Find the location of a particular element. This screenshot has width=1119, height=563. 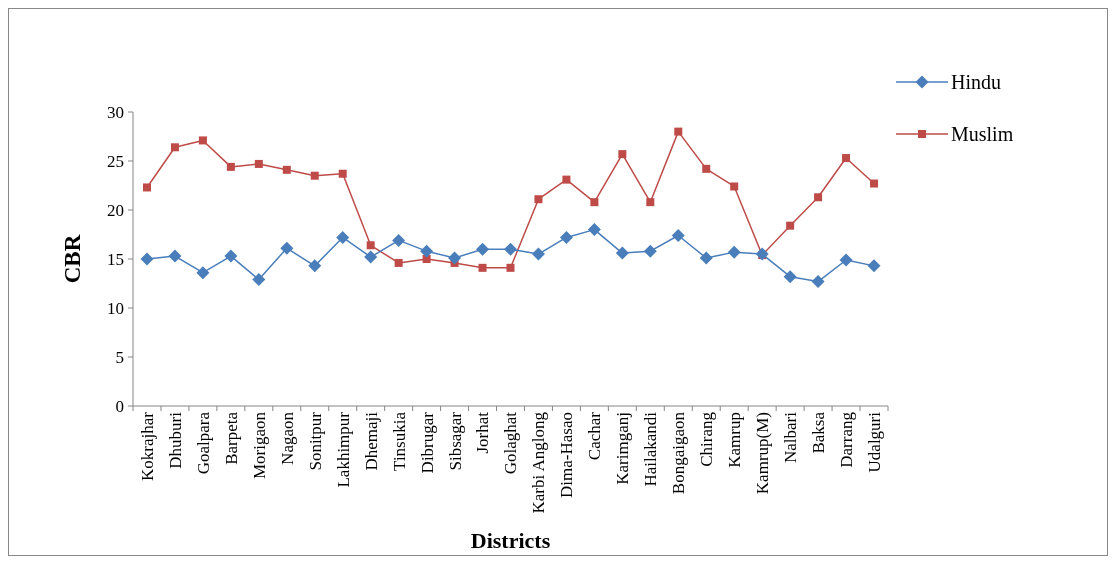

x-tick-label: Tinsukia is located at coordinates (399, 441).